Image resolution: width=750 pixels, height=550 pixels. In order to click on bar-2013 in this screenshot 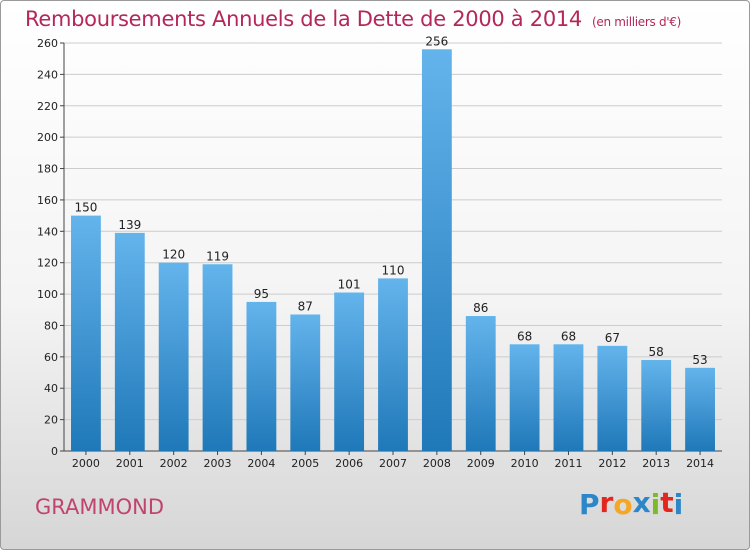, I will do `click(656, 405)`.